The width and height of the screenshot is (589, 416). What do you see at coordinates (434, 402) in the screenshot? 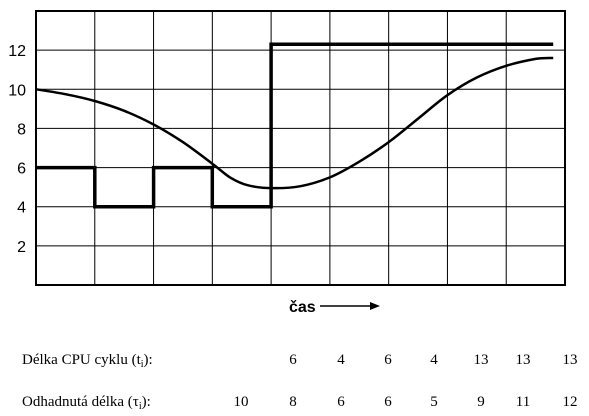
I see `row2-value: 5` at bounding box center [434, 402].